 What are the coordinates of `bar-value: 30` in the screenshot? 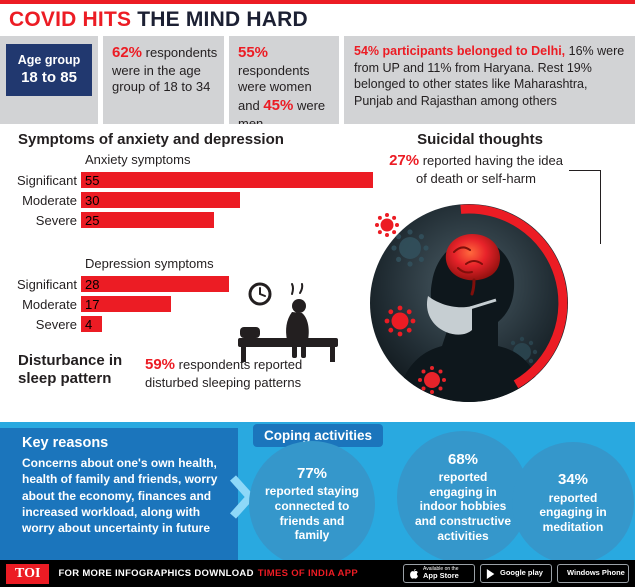 It's located at (92, 200).